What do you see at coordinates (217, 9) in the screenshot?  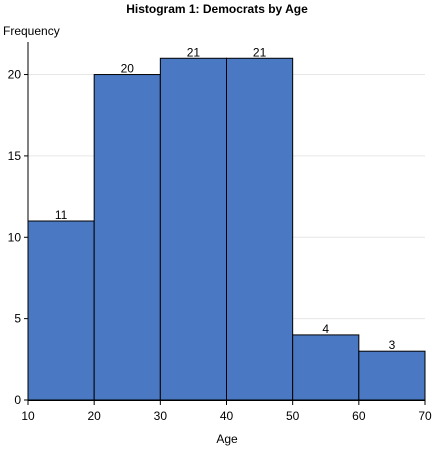 I see `chart-title: Histogram 1: Democrats by Age` at bounding box center [217, 9].